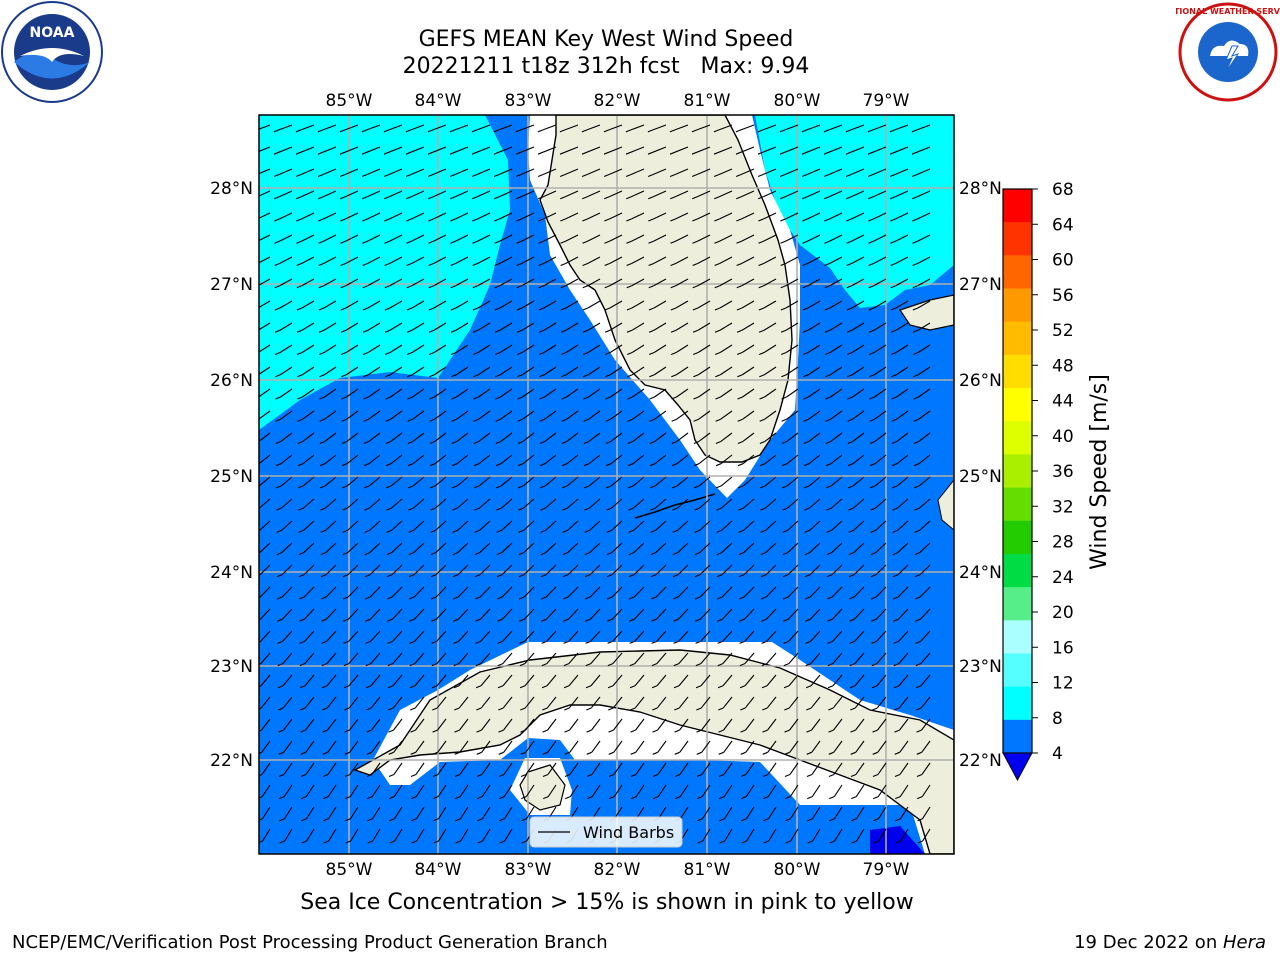  I want to click on lat-label-left: 24°N, so click(231, 573).